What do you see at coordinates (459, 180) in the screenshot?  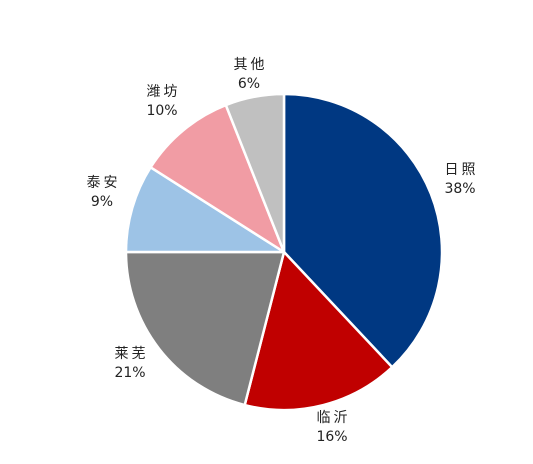 I see `slice-label-rizhao: 日照 38%` at bounding box center [459, 180].